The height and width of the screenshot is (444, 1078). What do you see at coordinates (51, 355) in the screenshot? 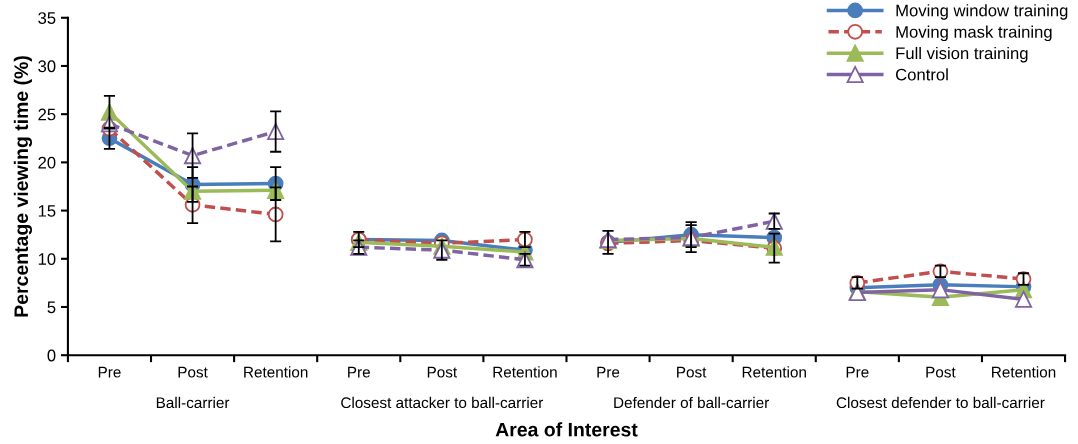
I see `y-tick-label: 0` at bounding box center [51, 355].